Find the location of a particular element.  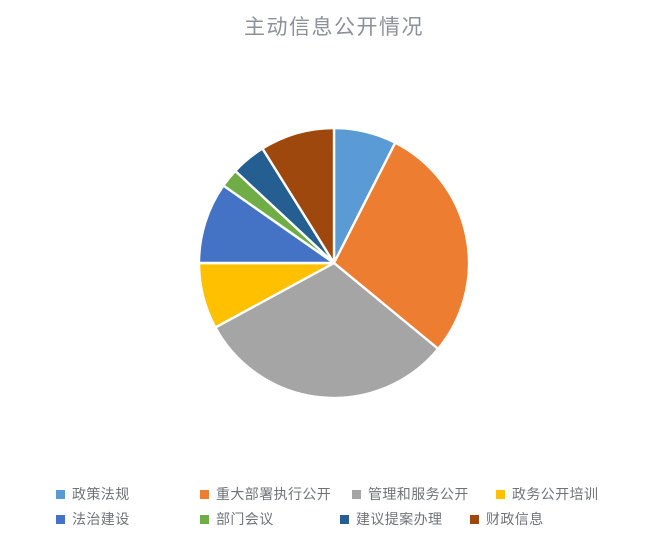

chart-title: 主动信息公开情况 is located at coordinates (334, 27).